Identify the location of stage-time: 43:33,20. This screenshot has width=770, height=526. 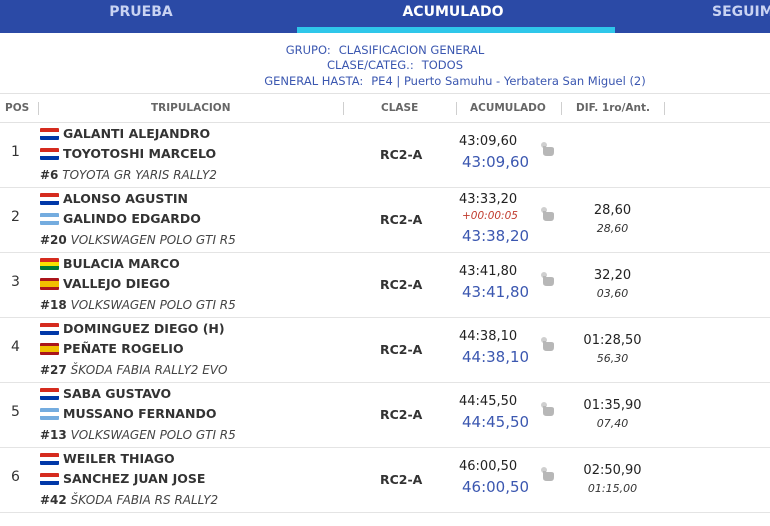
(488, 199).